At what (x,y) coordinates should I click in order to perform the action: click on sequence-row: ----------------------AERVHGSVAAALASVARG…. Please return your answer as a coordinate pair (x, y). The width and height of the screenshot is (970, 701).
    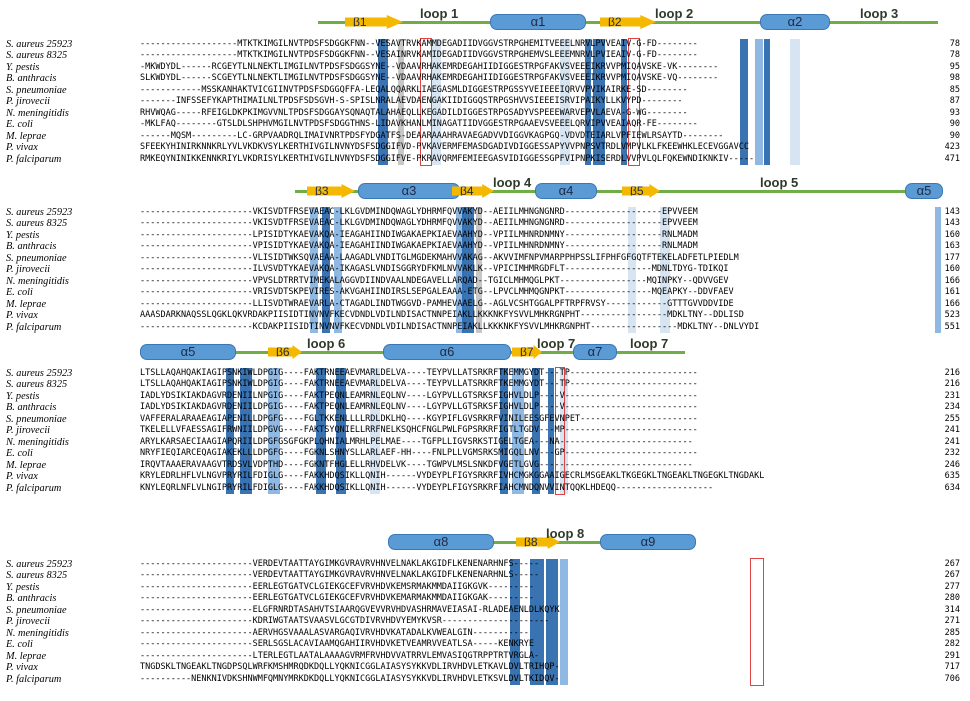
    Looking at the image, I should click on (334, 632).